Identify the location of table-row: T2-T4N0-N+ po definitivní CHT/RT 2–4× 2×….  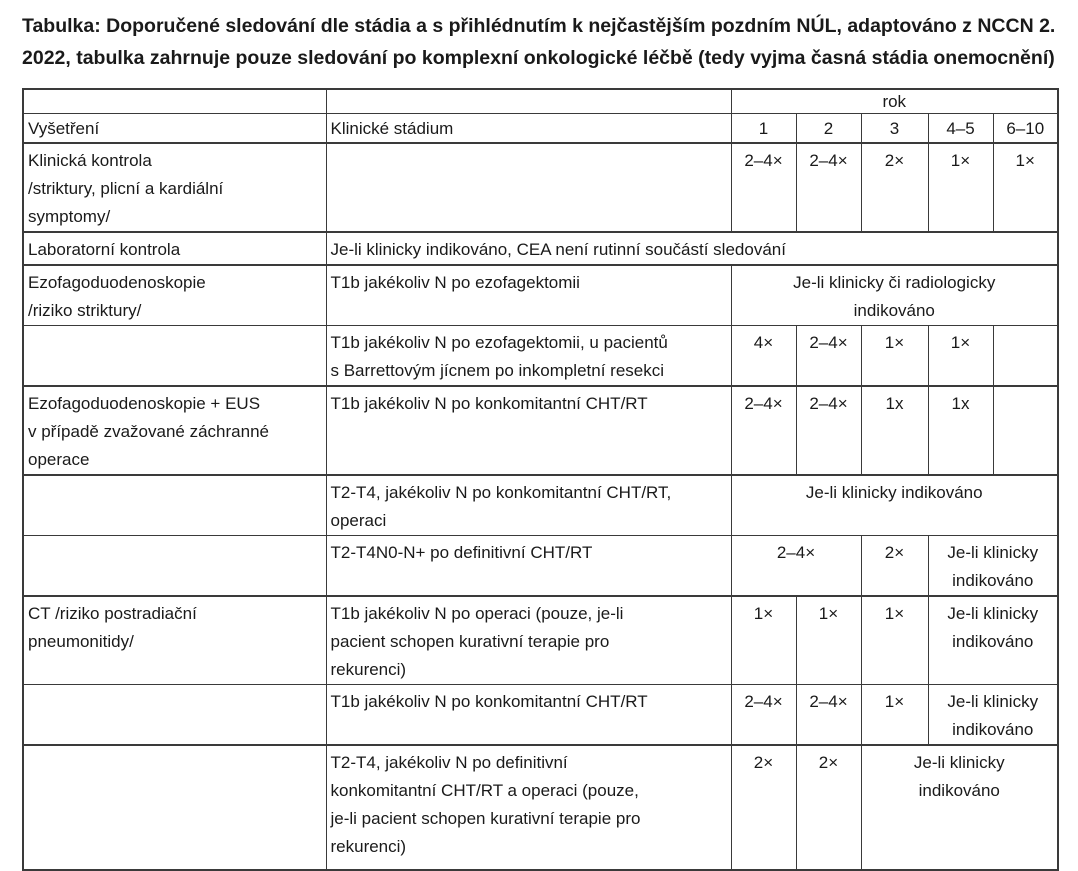
(540, 566).